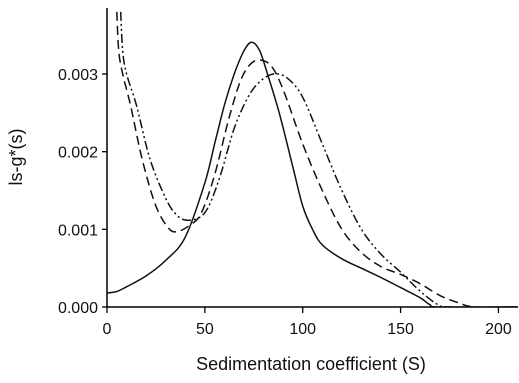 This screenshot has width=519, height=383. I want to click on x-axis-ticks: 0 50 100 150 200, so click(307, 322).